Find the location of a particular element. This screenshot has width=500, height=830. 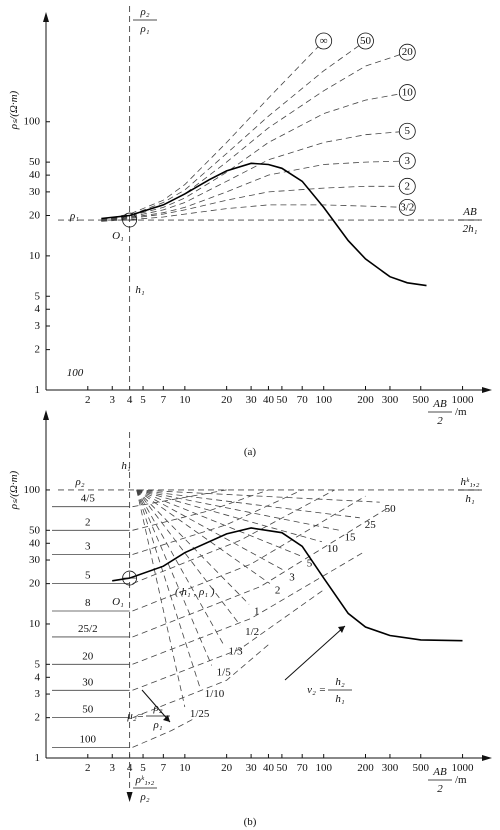

curve-label: 15 is located at coordinates (351, 537).